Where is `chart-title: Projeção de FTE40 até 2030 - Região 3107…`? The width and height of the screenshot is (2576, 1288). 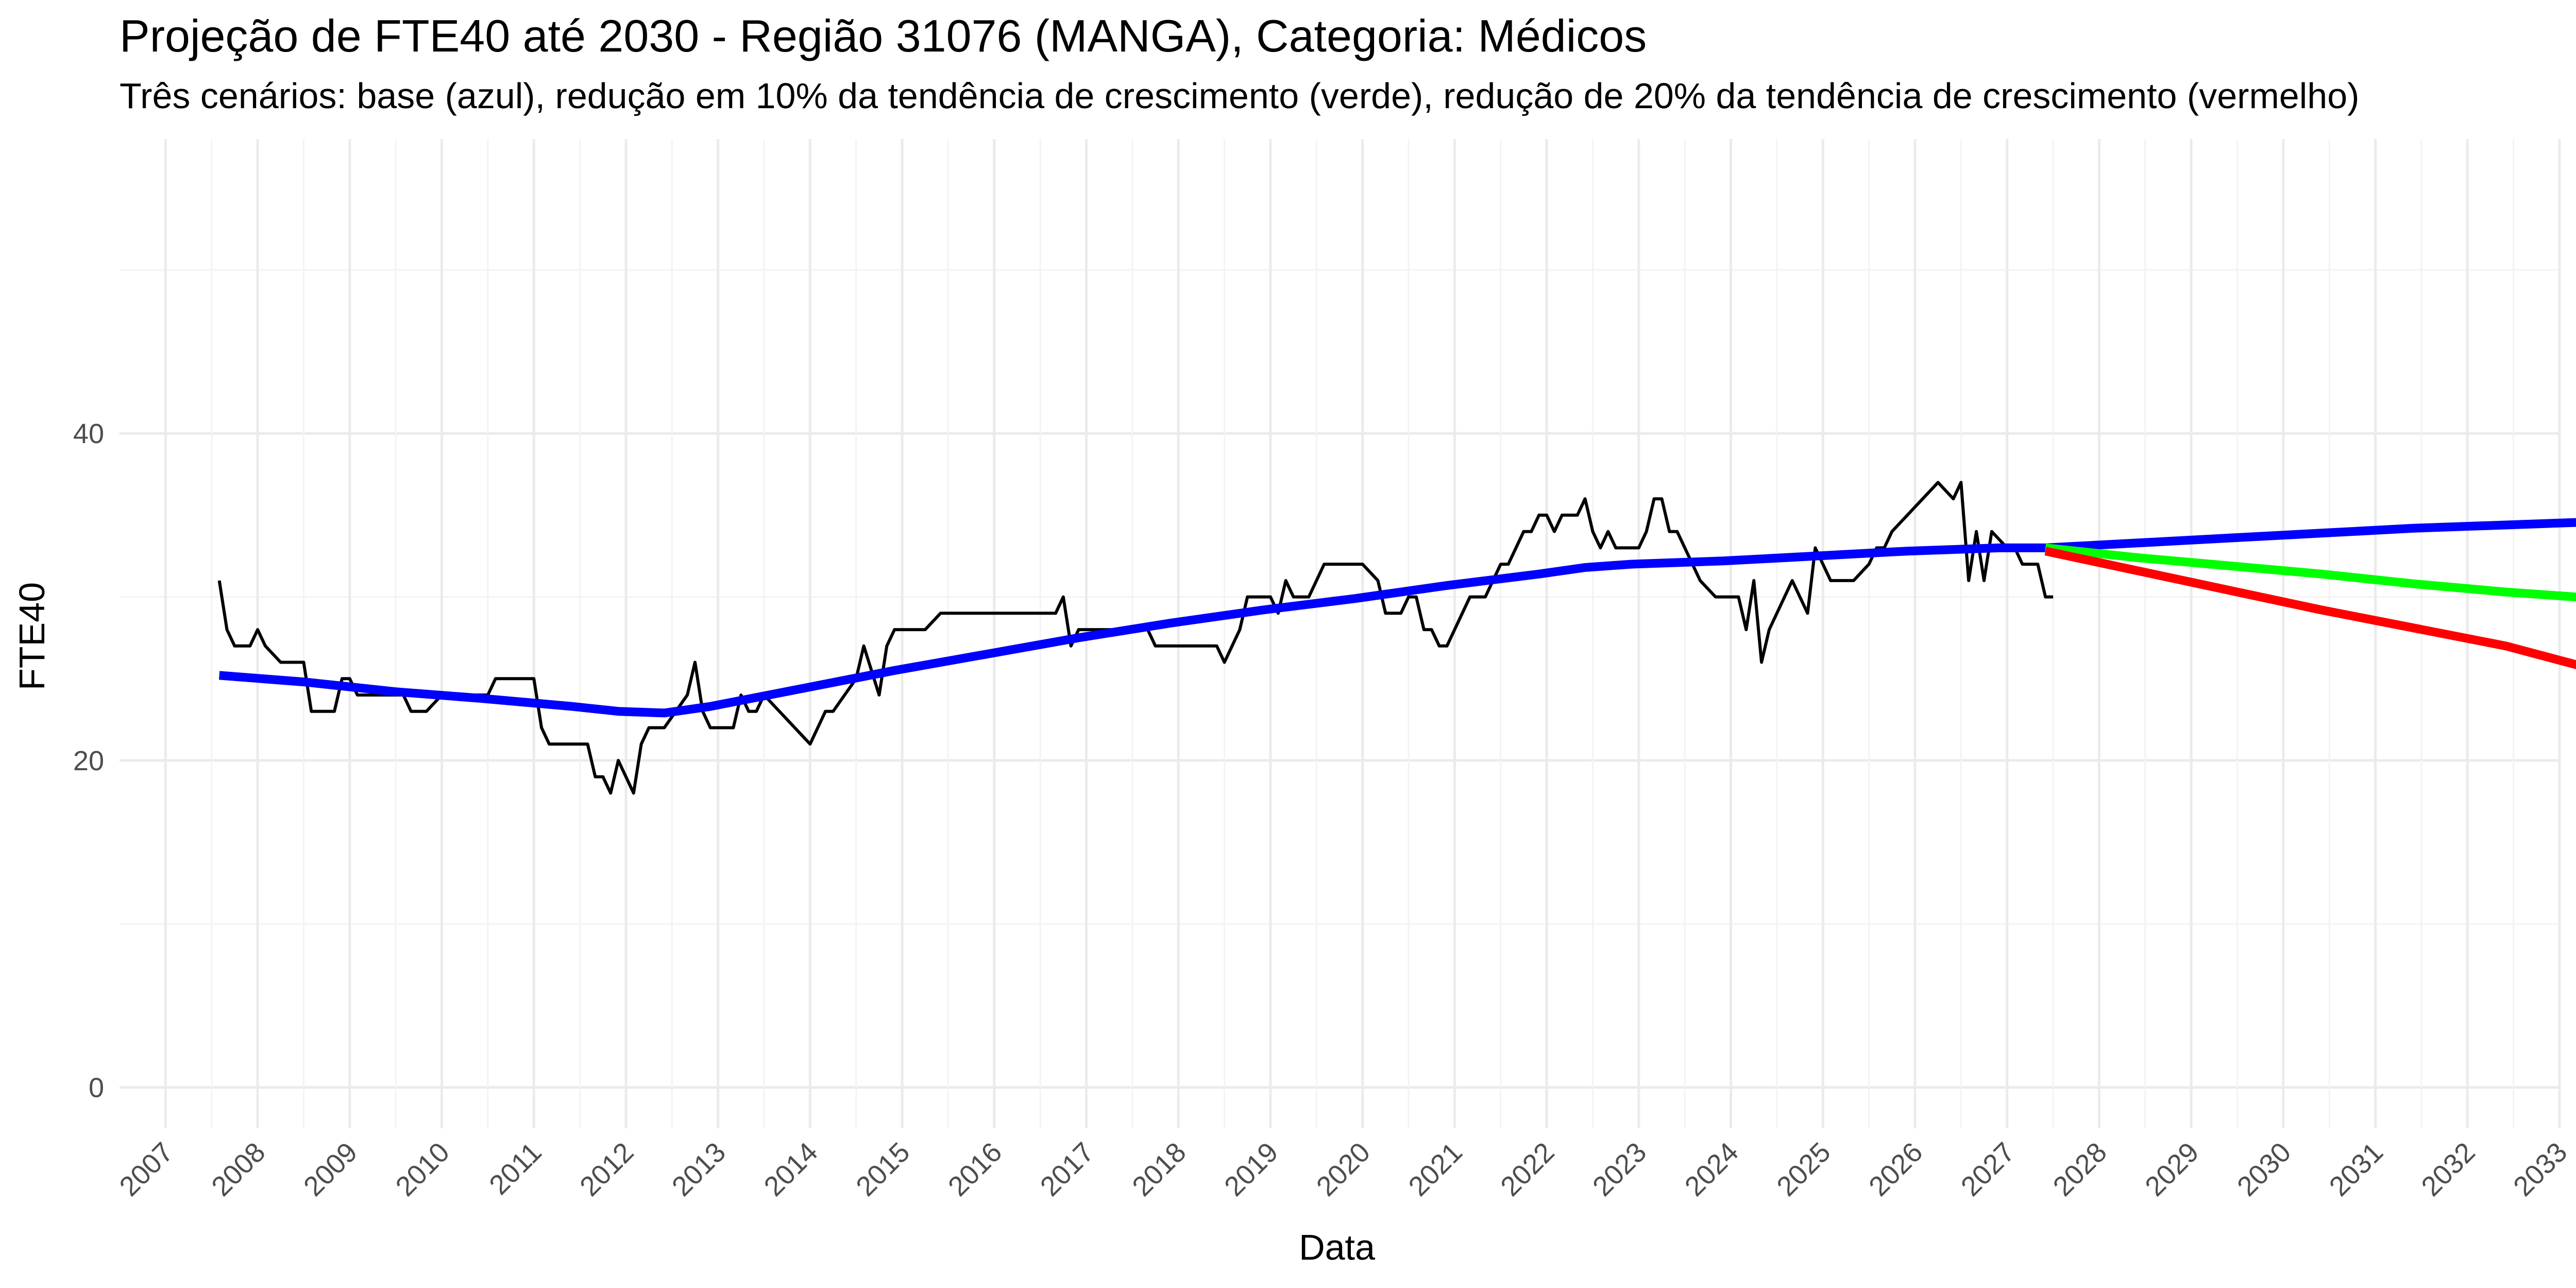 chart-title: Projeção de FTE40 até 2030 - Região 3107… is located at coordinates (883, 35).